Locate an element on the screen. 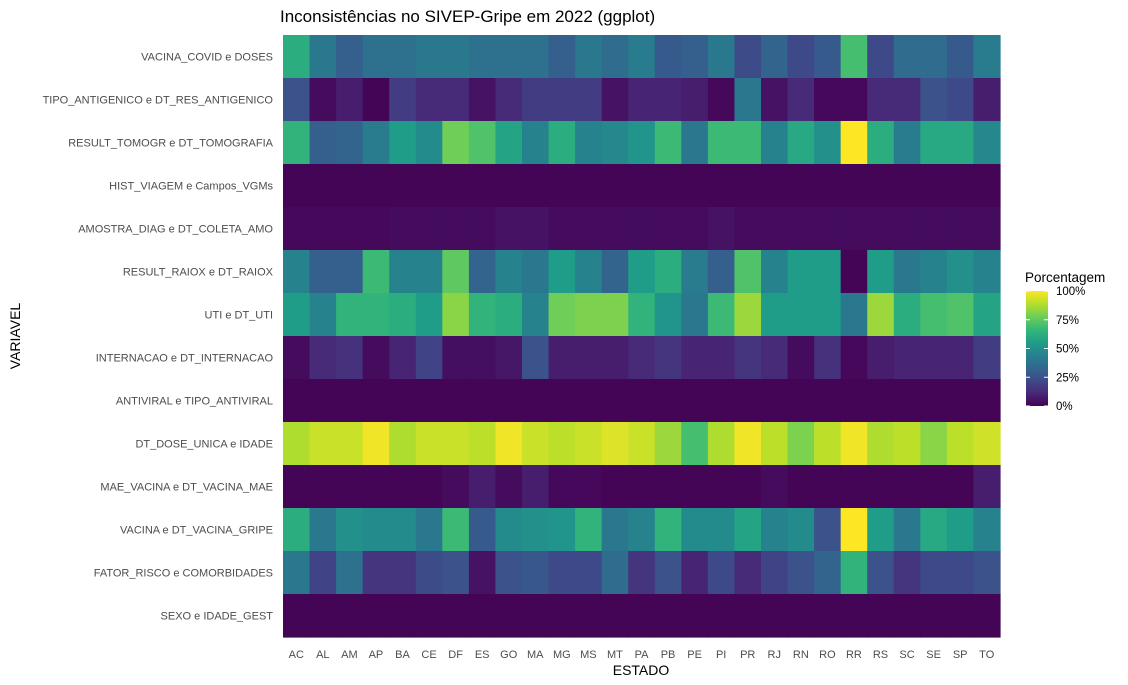  x-tick-label: PB is located at coordinates (668, 655).